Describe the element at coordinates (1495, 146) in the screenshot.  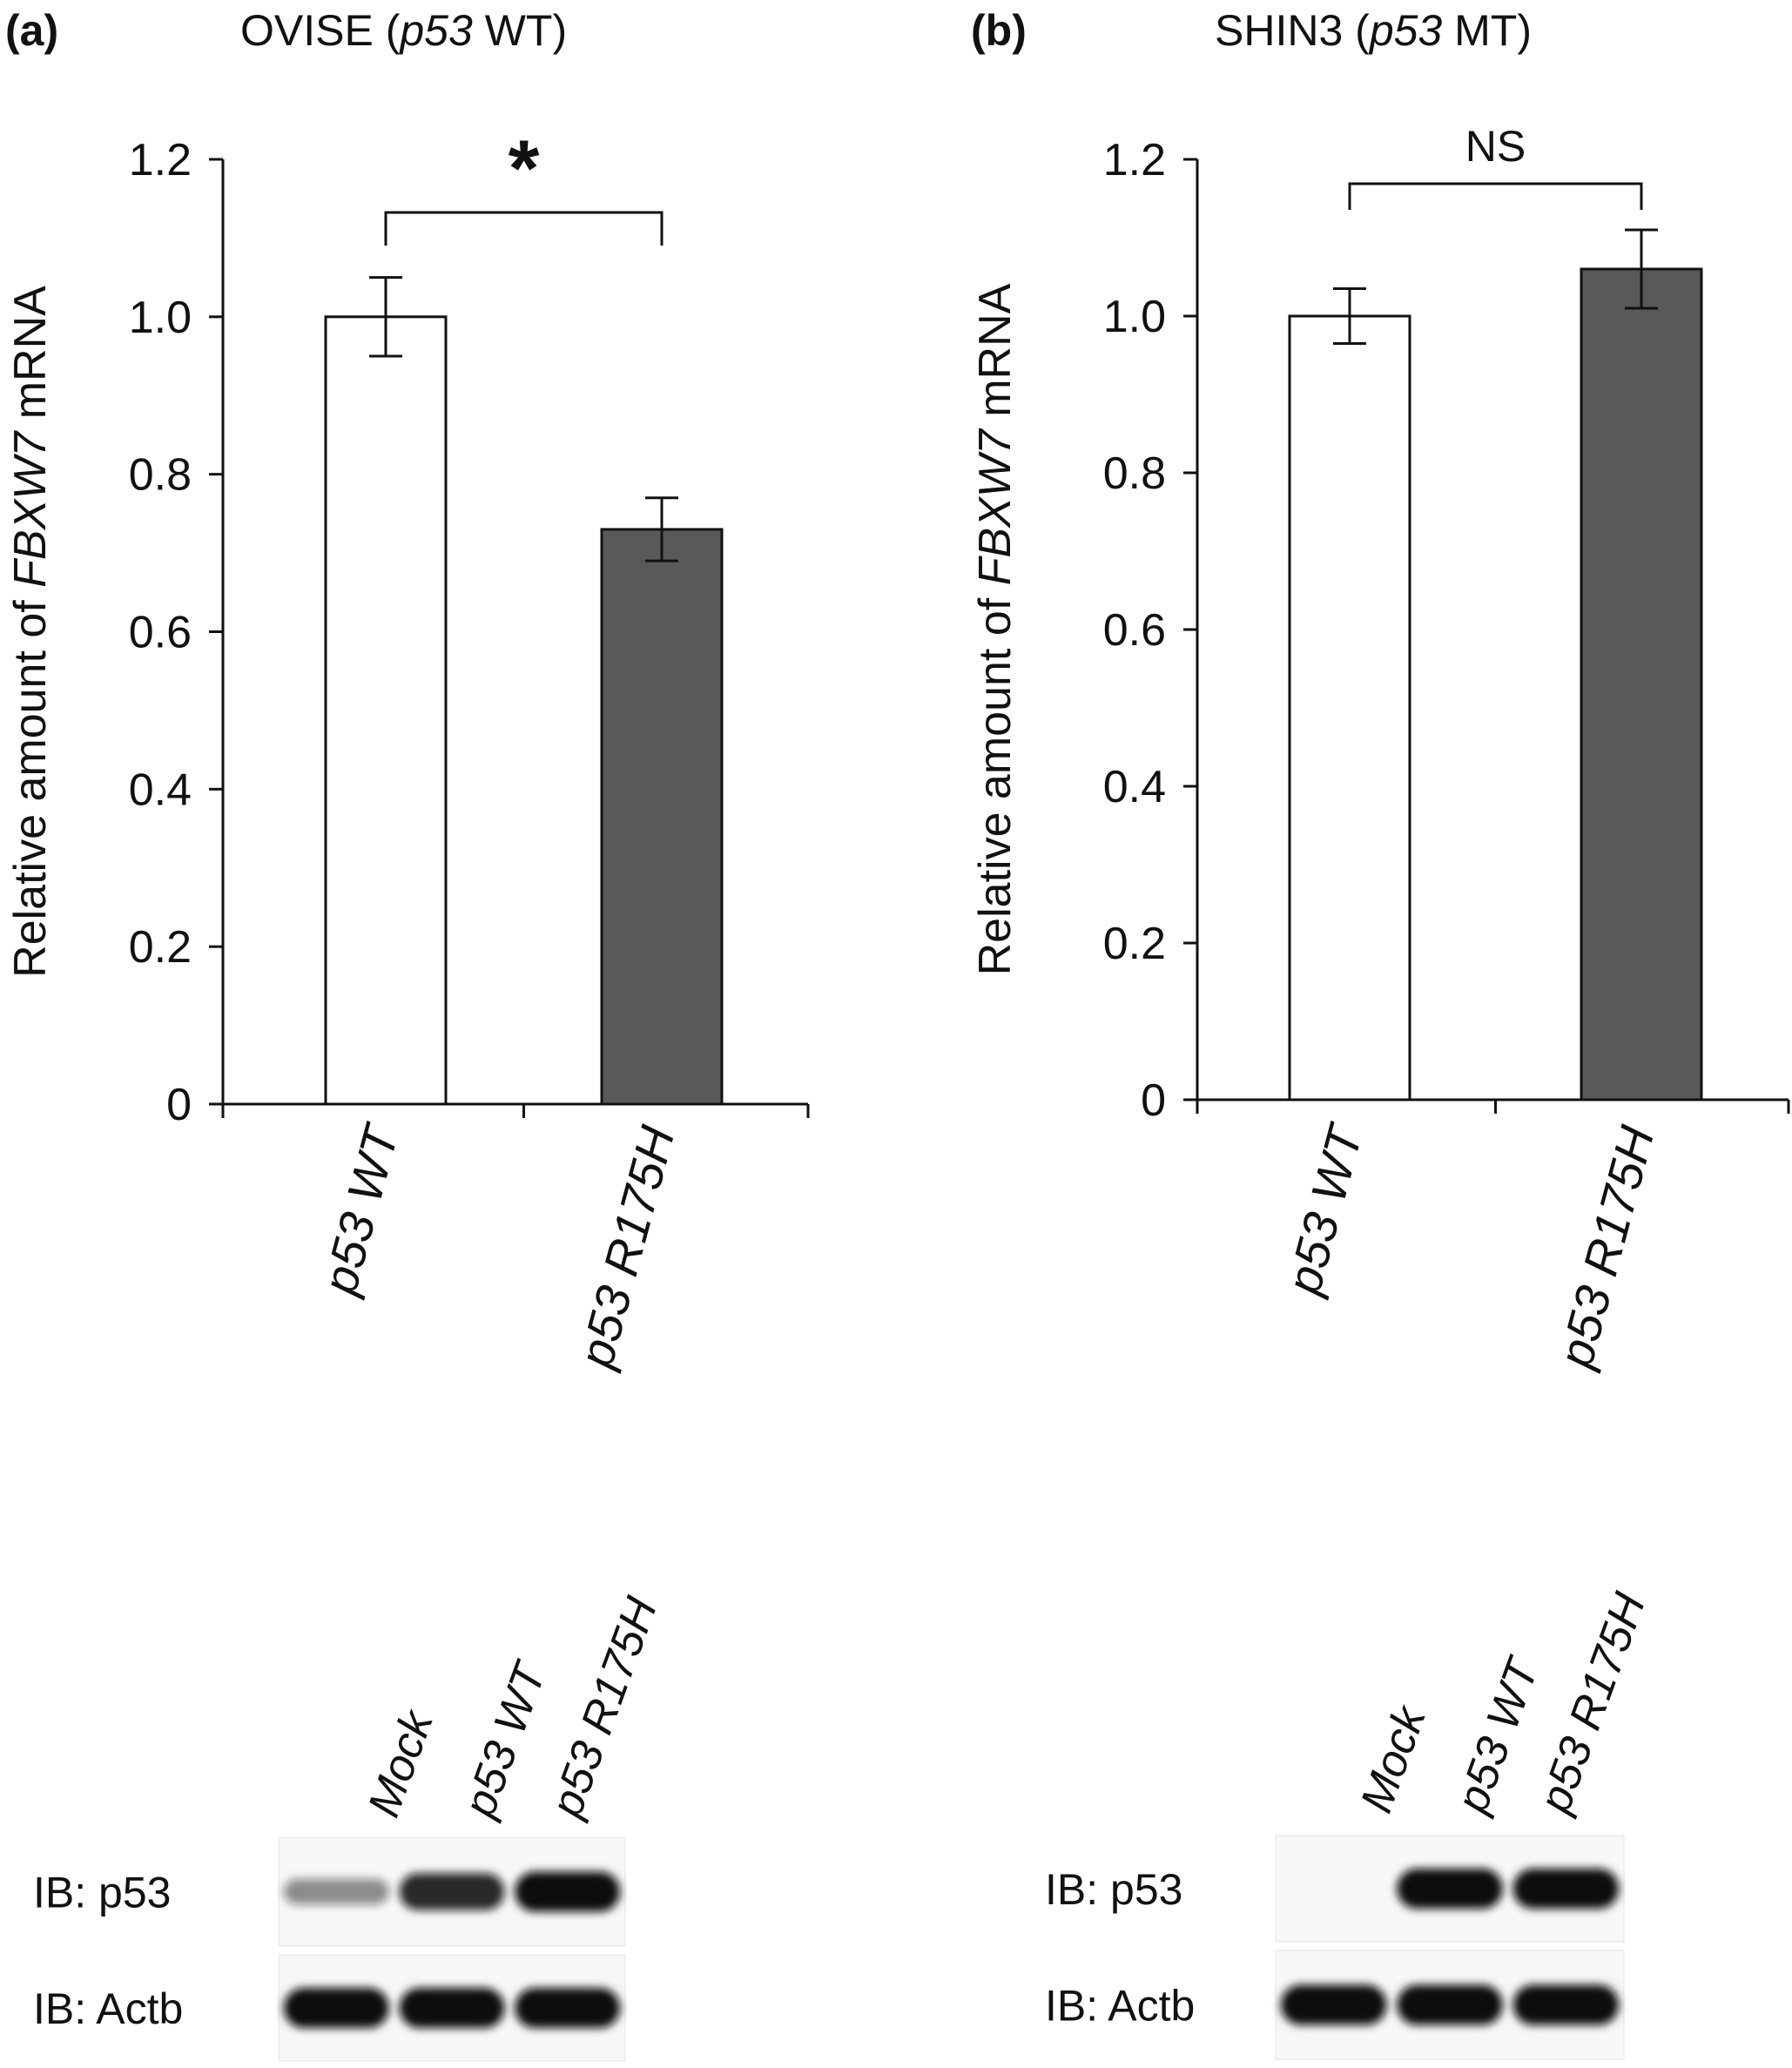
I see `significance-label: NS` at that location.